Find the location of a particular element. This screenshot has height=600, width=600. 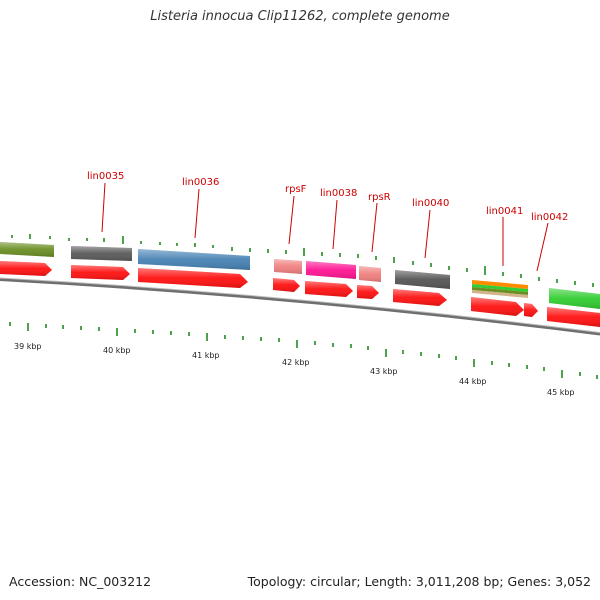

gene-label-lin0036: lin0036 is located at coordinates (200, 182).